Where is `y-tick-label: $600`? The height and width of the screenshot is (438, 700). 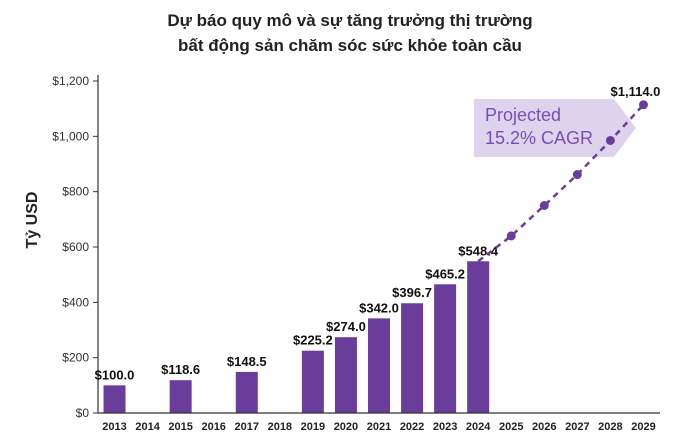
y-tick-label: $600 is located at coordinates (75, 247).